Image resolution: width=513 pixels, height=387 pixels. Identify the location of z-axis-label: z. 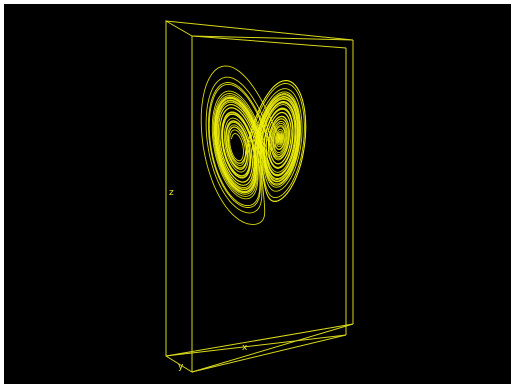
(171, 193).